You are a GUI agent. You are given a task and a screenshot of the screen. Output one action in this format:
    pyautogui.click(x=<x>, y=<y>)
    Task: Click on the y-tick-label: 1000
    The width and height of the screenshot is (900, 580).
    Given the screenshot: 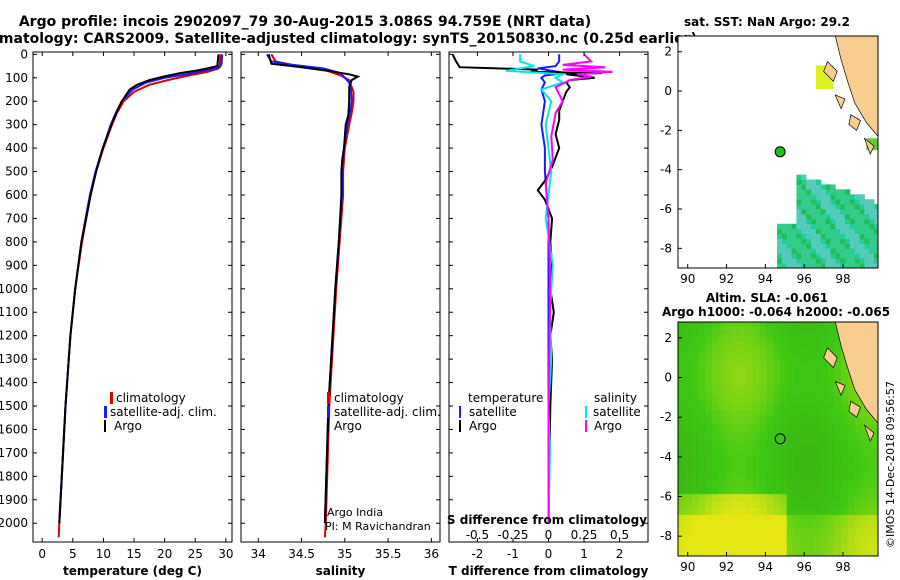 What is the action you would take?
    pyautogui.click(x=14, y=289)
    